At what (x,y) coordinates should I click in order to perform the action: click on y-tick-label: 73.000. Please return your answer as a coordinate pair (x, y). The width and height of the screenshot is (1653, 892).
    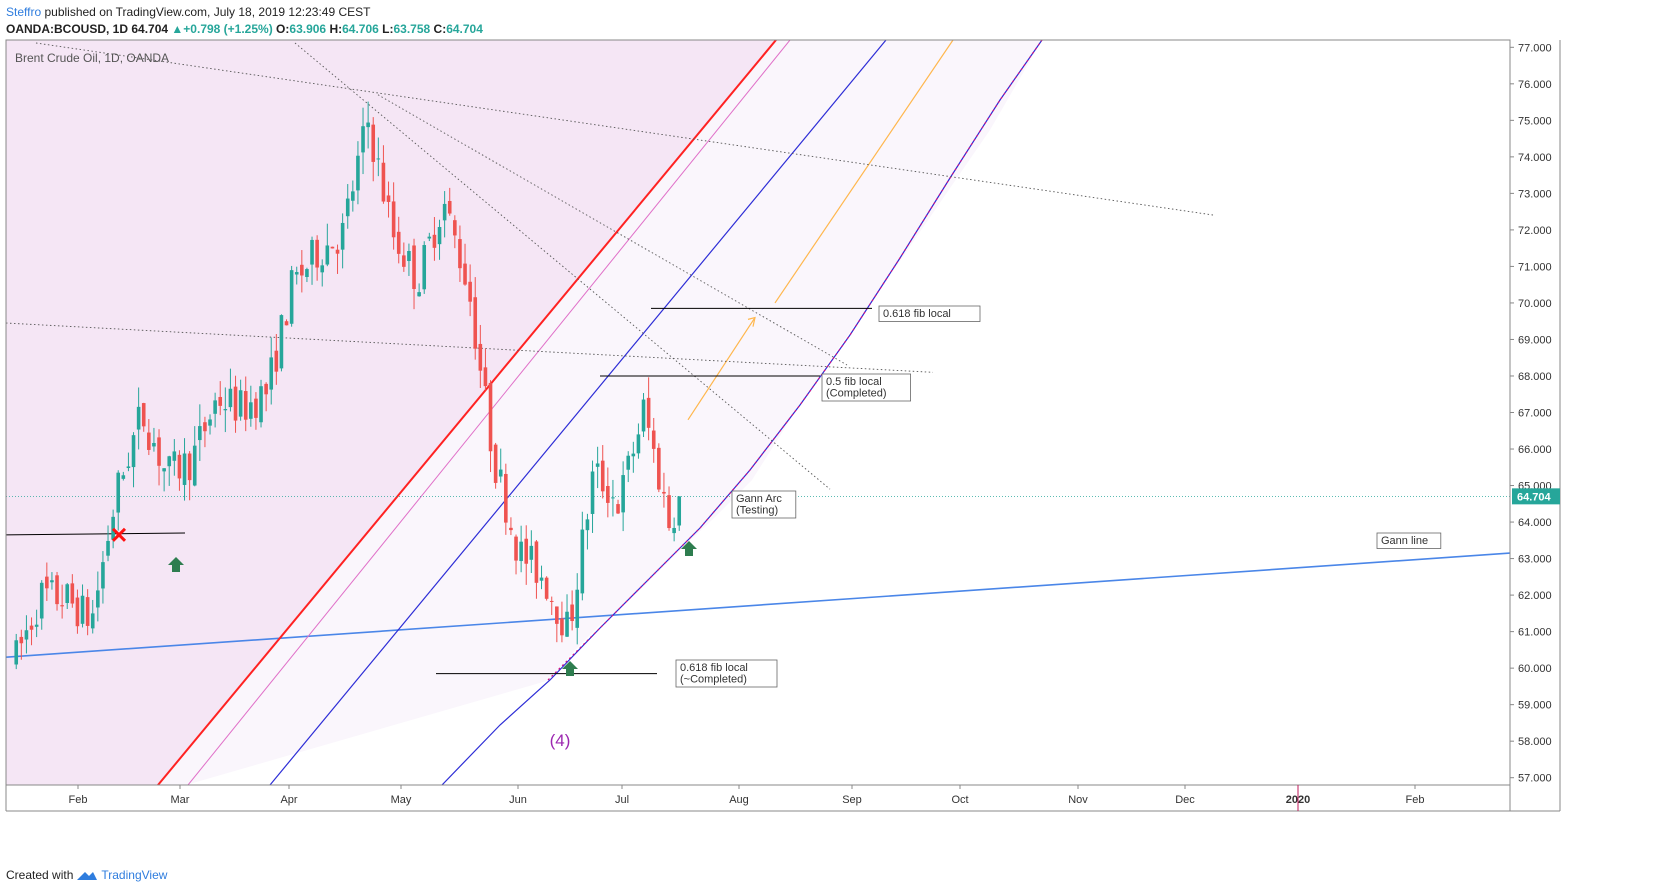
    Looking at the image, I should click on (1535, 194).